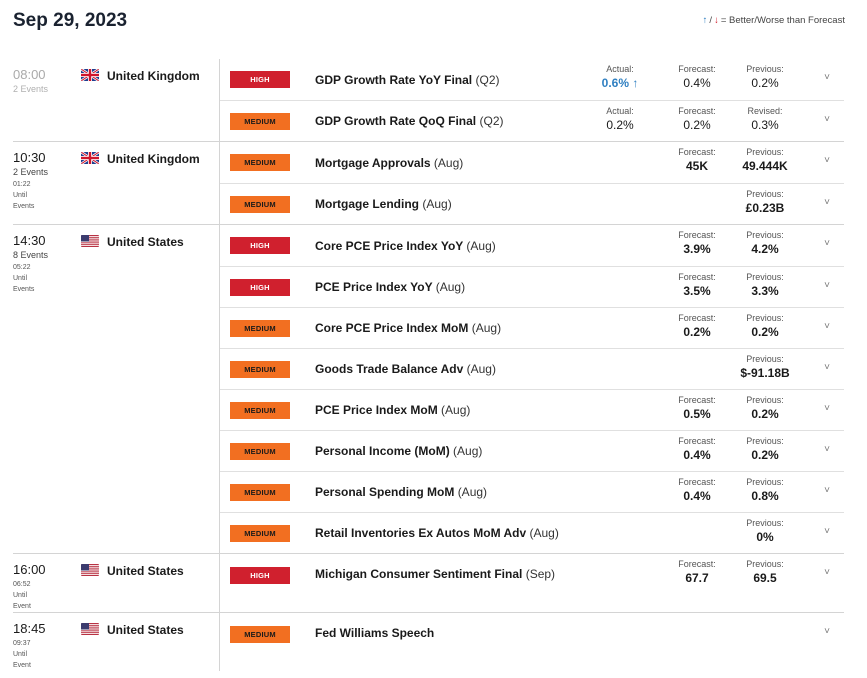  What do you see at coordinates (47, 595) in the screenshot?
I see `countdown: 06:52 Until Event` at bounding box center [47, 595].